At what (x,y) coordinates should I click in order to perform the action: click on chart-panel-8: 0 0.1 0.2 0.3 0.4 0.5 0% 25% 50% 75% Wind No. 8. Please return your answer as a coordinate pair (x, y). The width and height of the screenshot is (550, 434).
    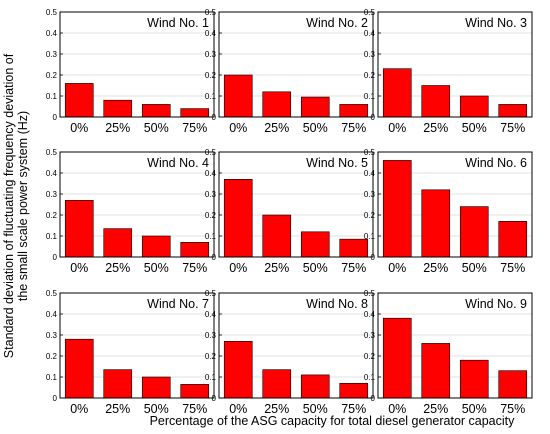
    Looking at the image, I should click on (289, 352).